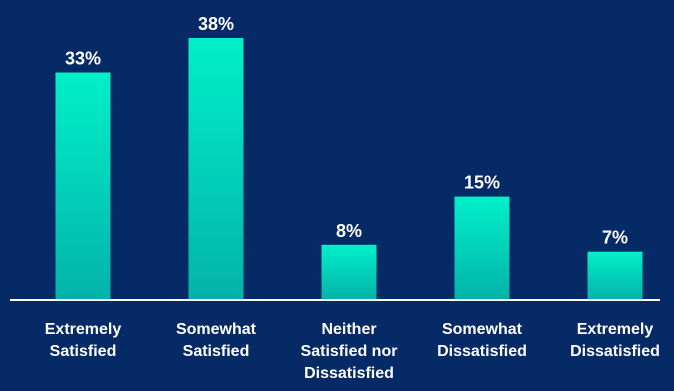 The height and width of the screenshot is (391, 674). Describe the element at coordinates (83, 351) in the screenshot. I see `category-label-1-line-2: Satisfied` at that location.